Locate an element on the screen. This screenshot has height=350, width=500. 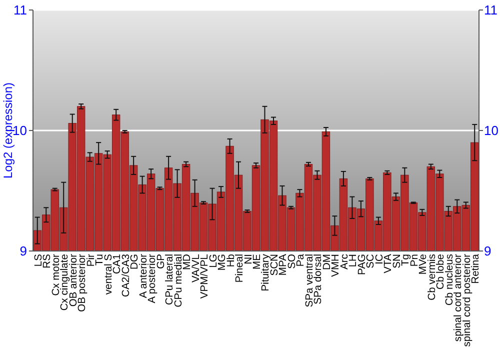
x-tick-label: CPu medial is located at coordinates (178, 281).